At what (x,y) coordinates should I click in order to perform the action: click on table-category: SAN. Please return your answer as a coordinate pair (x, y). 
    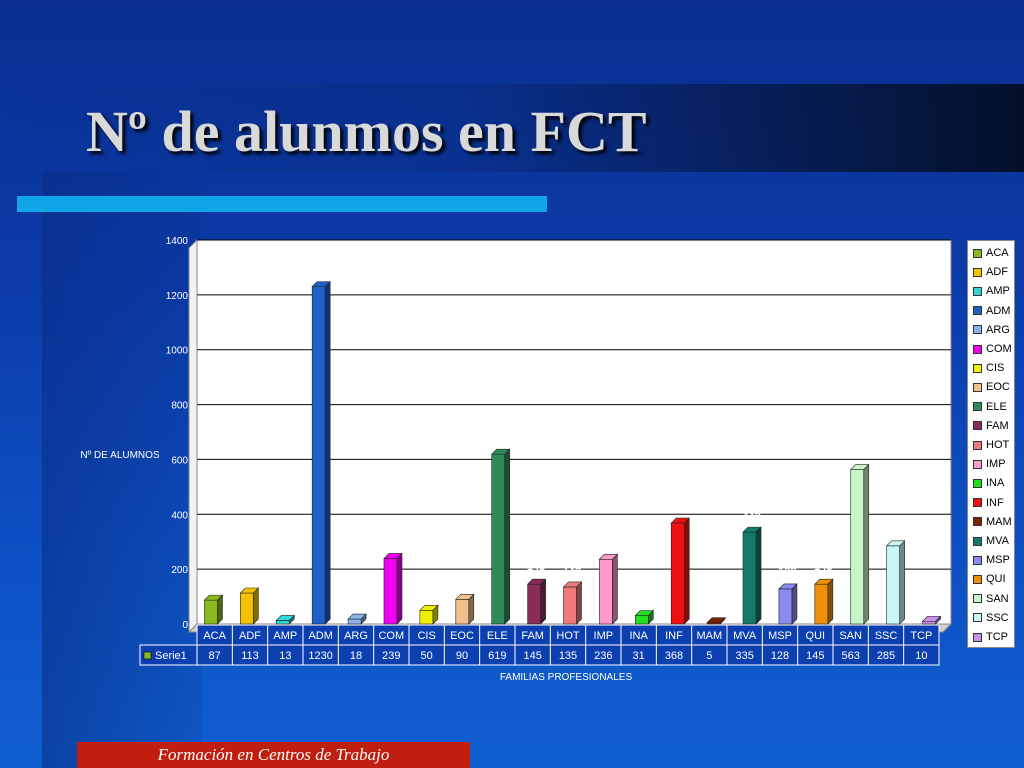
    Looking at the image, I should click on (850, 636).